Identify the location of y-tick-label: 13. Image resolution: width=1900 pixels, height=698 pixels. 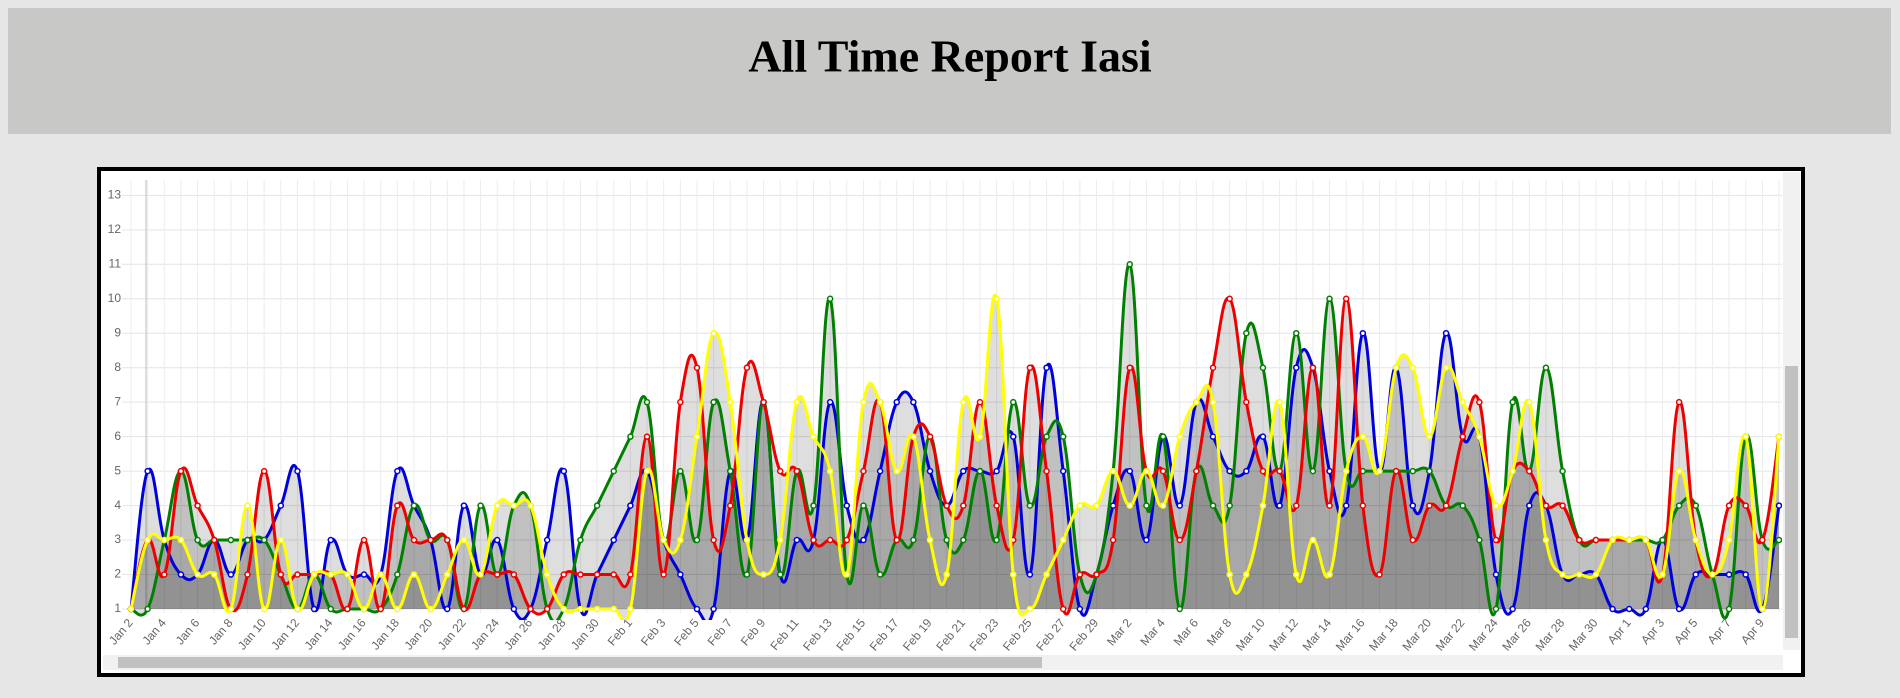
(115, 195).